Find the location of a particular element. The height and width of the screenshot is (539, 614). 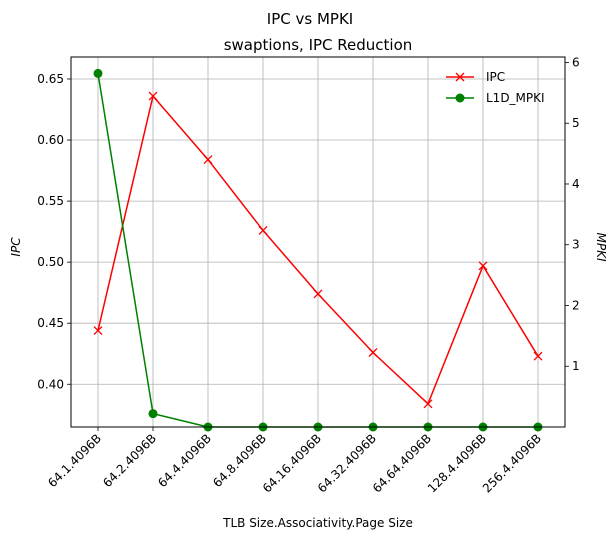

x-tick-label: 64.2.4096B is located at coordinates (129, 460).